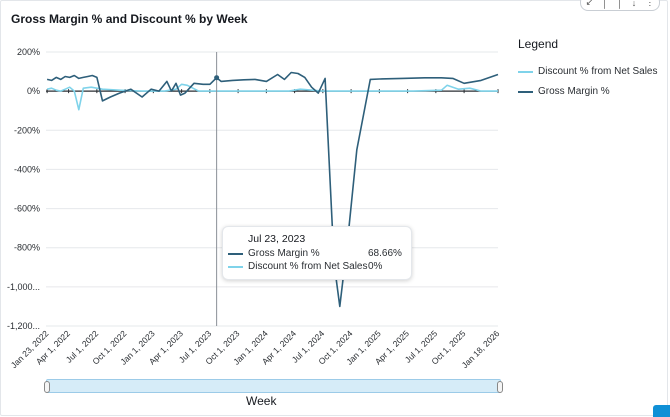 This screenshot has width=670, height=417. I want to click on x-axis-range-scrollbar, so click(273, 386).